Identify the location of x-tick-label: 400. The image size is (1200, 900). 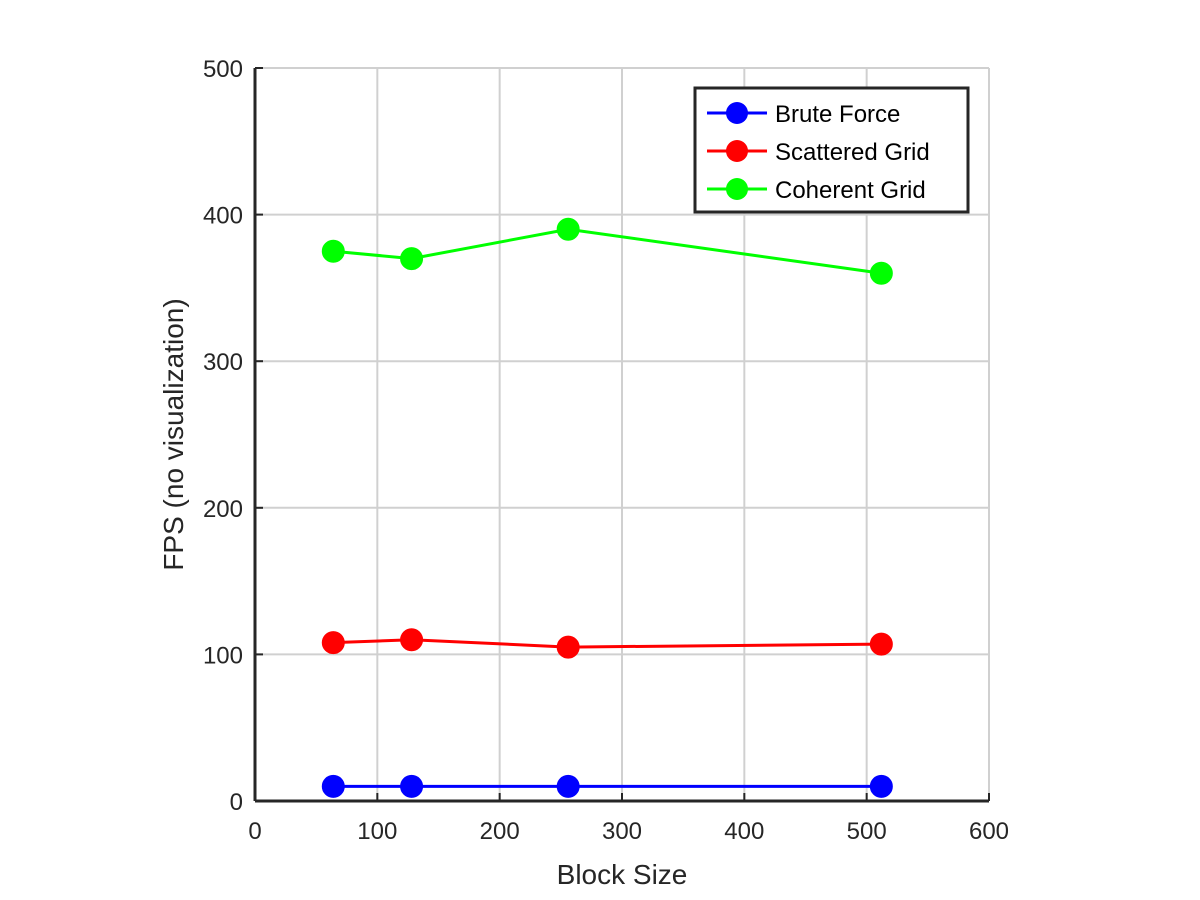
(744, 831).